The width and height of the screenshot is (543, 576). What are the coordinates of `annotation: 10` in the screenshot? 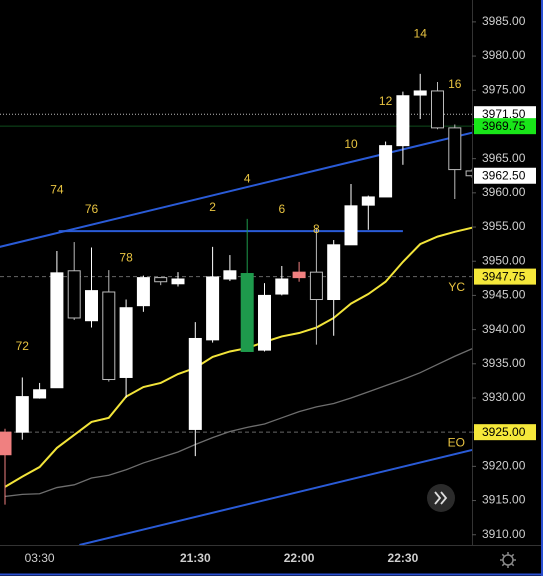 It's located at (351, 144).